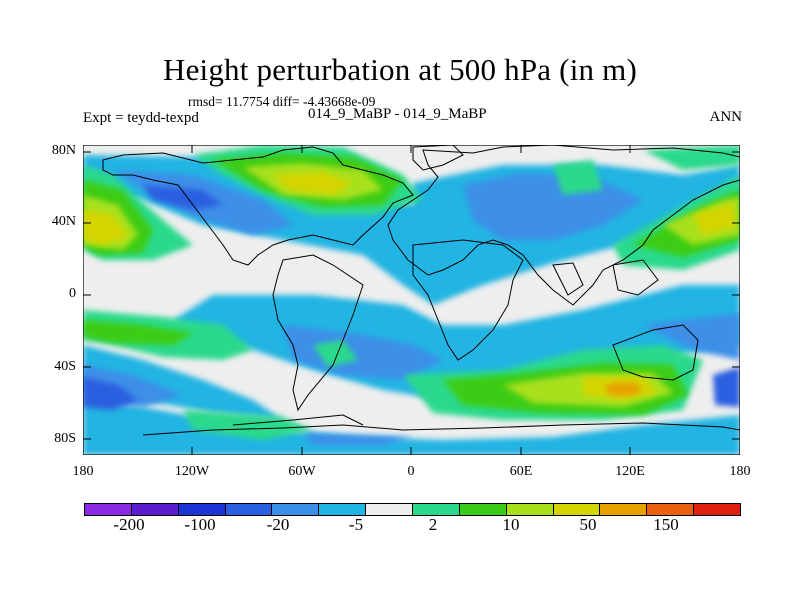  Describe the element at coordinates (588, 524) in the screenshot. I see `colorbar-label: 50` at that location.